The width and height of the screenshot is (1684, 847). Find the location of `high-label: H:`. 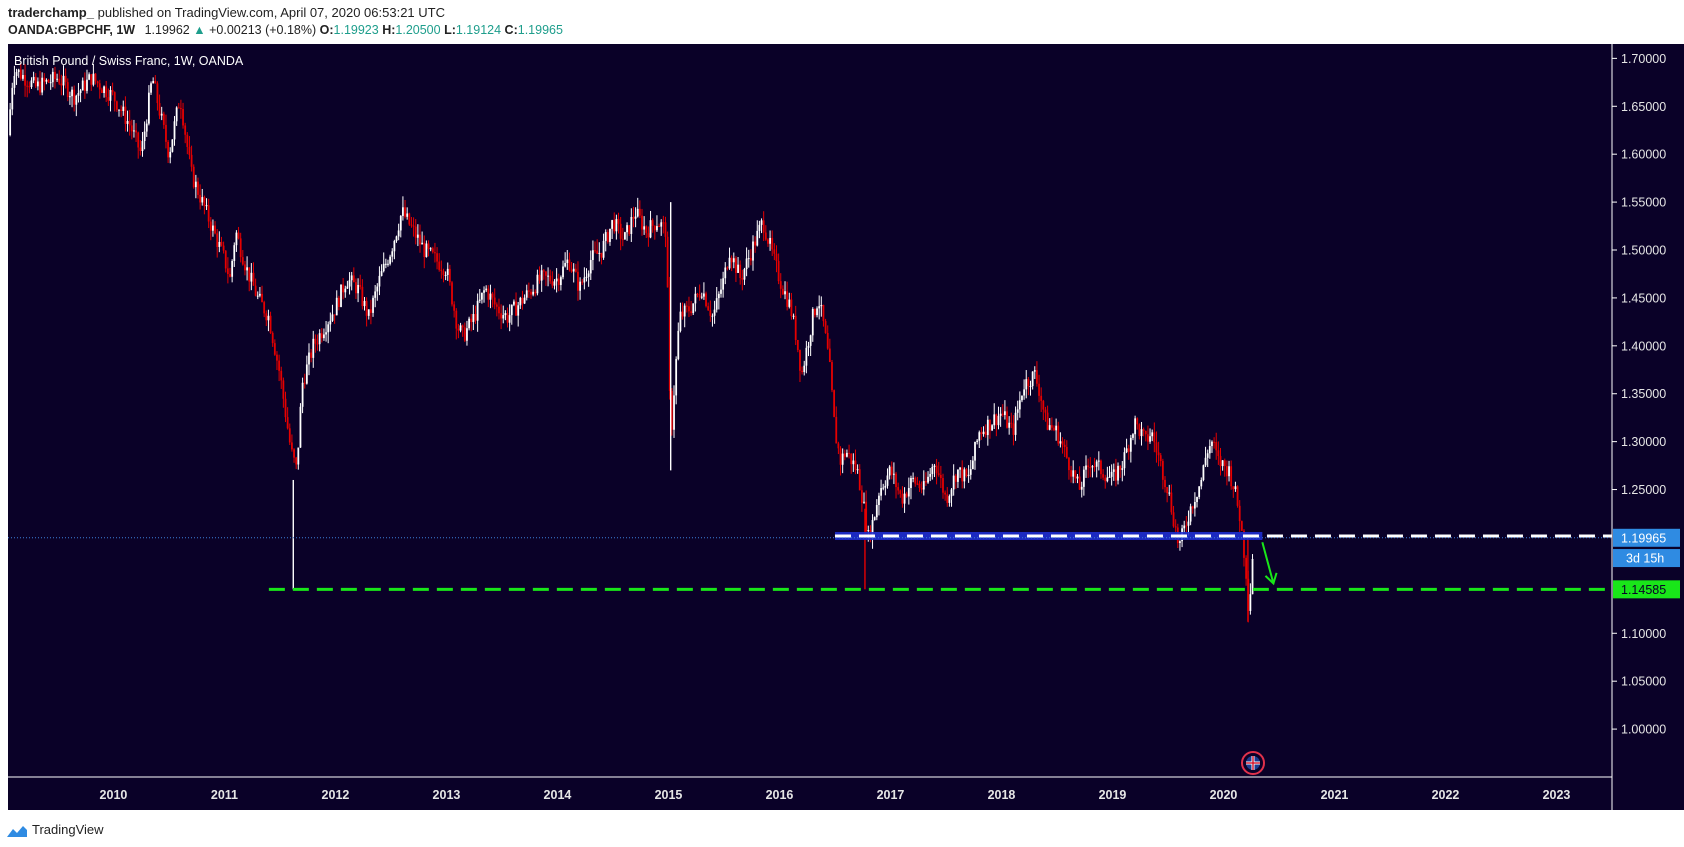

high-label: H: is located at coordinates (389, 30).